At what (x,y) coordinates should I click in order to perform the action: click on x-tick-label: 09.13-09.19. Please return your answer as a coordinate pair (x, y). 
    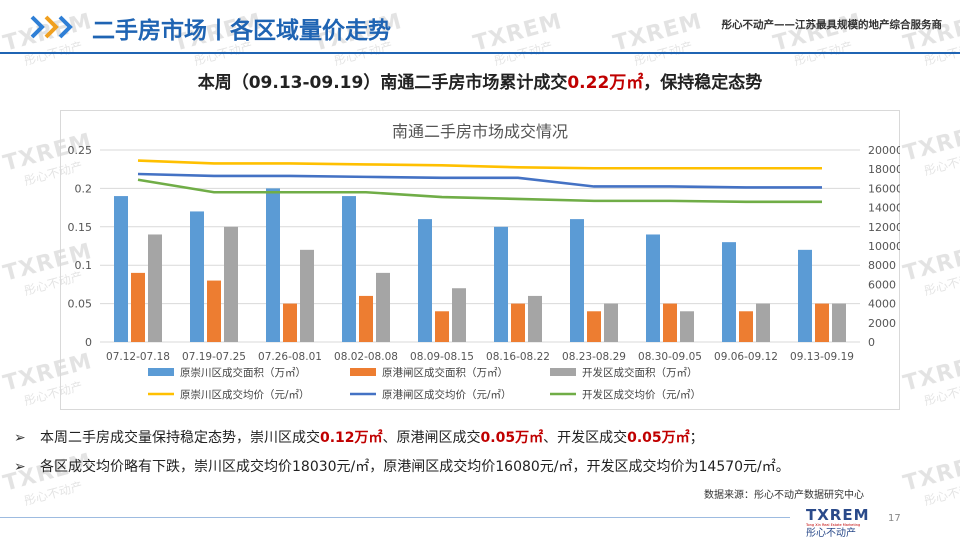
    Looking at the image, I should click on (822, 357).